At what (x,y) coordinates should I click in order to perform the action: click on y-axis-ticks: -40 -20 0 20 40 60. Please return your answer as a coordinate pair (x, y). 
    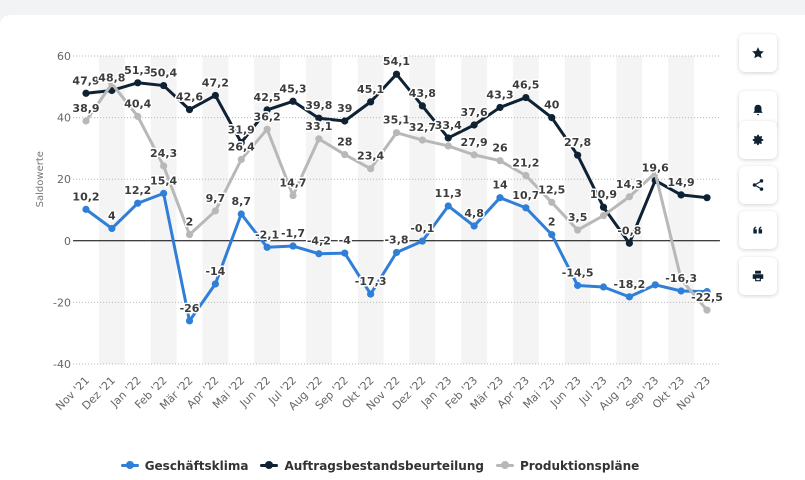
    Looking at the image, I should click on (62, 210).